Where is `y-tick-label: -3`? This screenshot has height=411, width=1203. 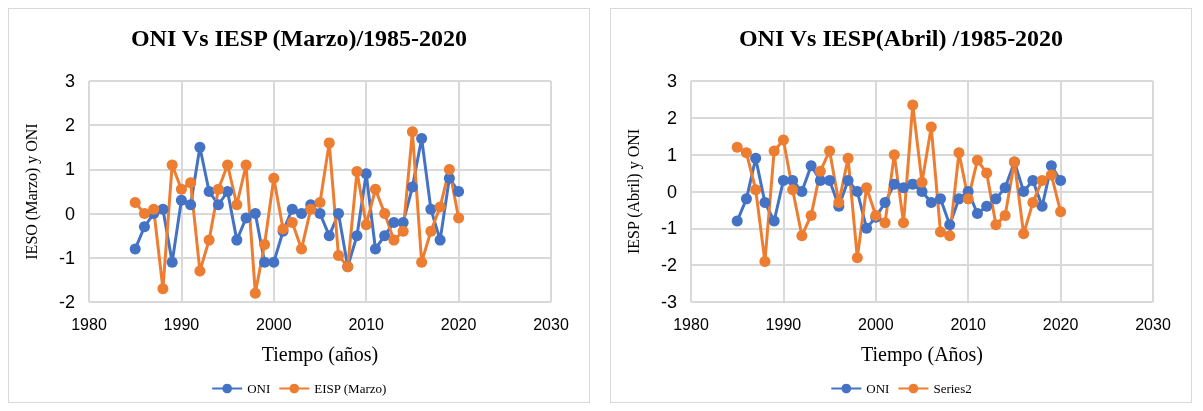 y-tick-label: -3 is located at coordinates (668, 302).